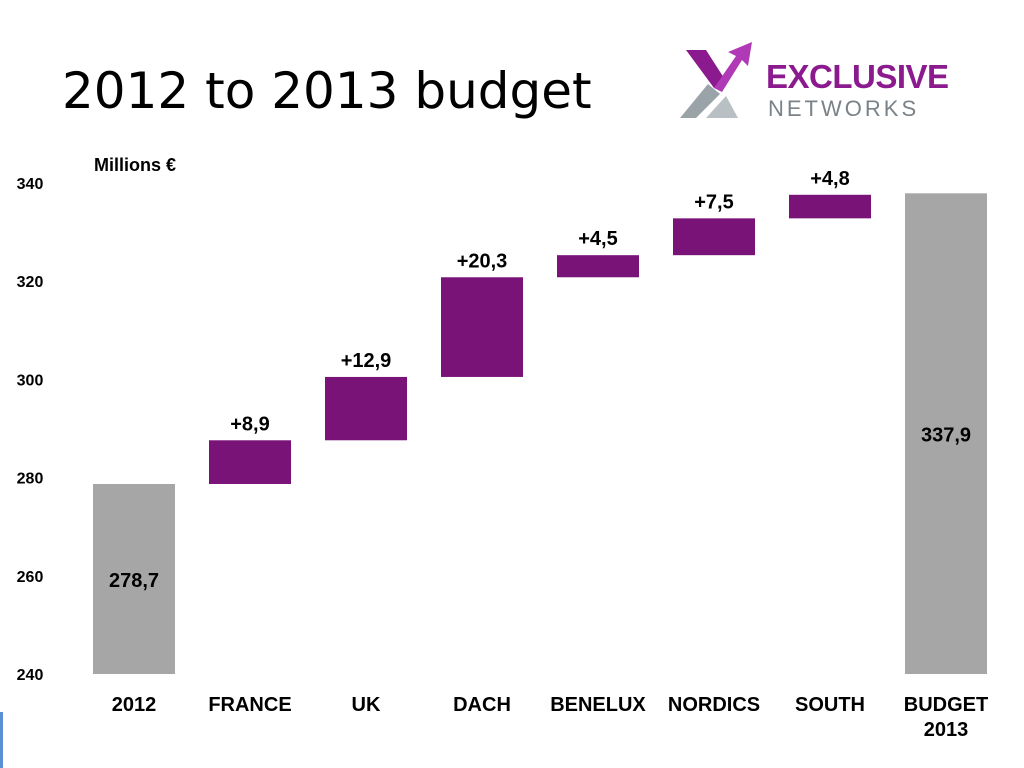 The image size is (1024, 768). Describe the element at coordinates (829, 179) in the screenshot. I see `bar-value-label: +4,8` at that location.